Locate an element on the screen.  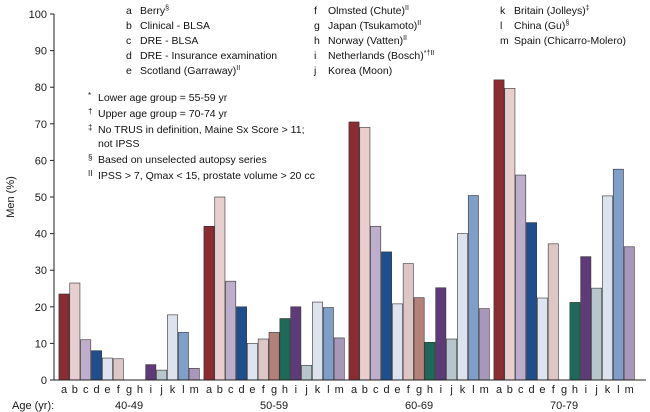
legend-name: DRE - BLSA is located at coordinates (169, 41).